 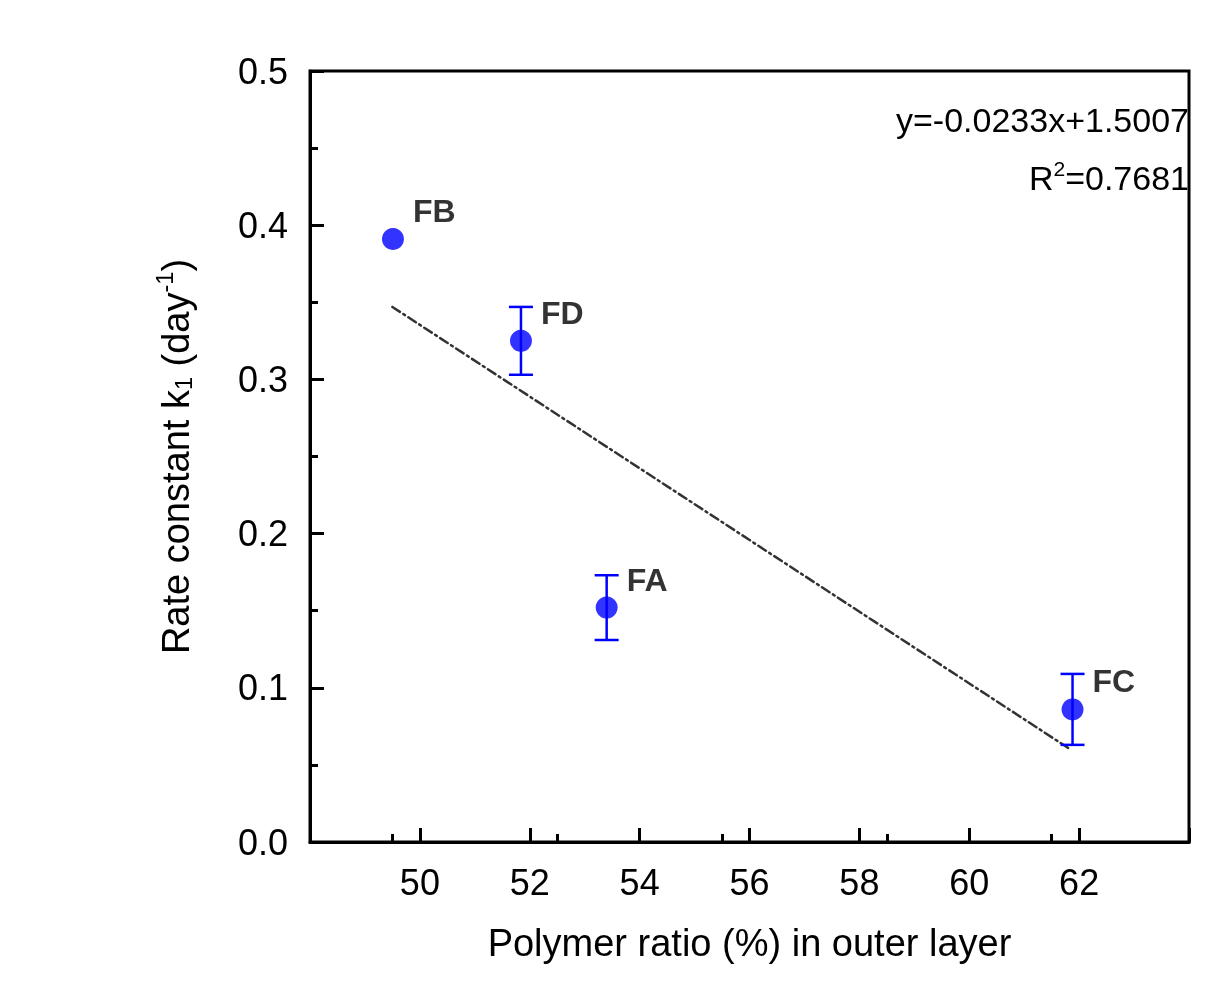 What do you see at coordinates (647, 579) in the screenshot?
I see `annotation: FA` at bounding box center [647, 579].